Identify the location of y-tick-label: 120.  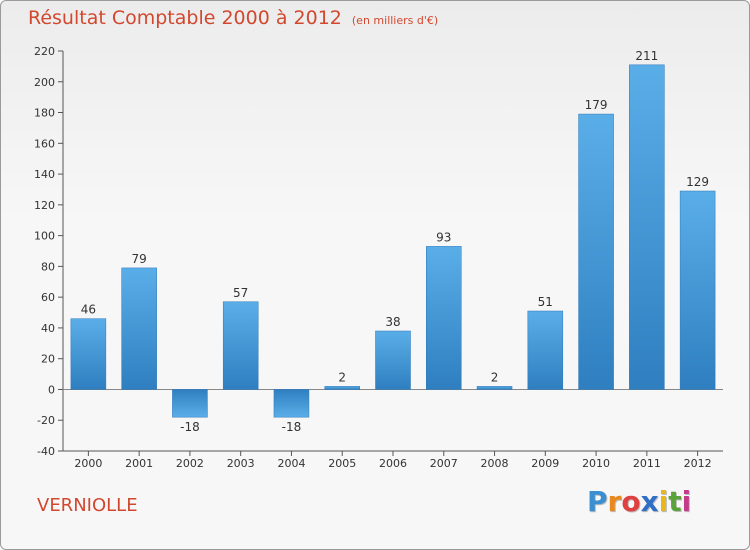
(44, 205).